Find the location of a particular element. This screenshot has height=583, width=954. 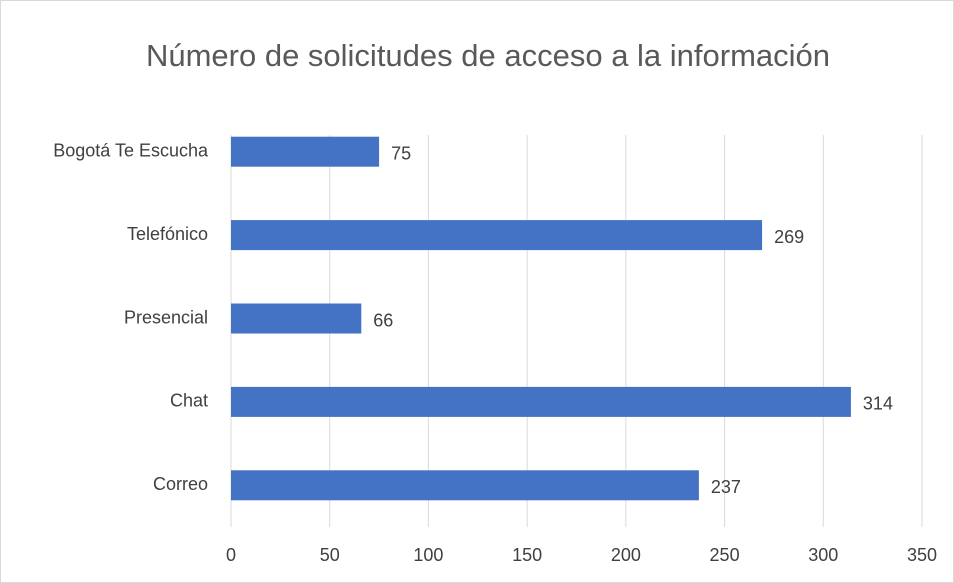

data-label: 269 is located at coordinates (789, 237).